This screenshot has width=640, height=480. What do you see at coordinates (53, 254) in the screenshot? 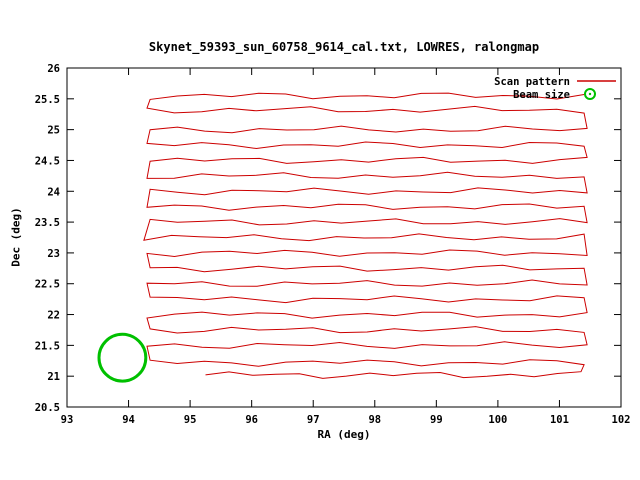
I see `y-tick-label: 23` at bounding box center [53, 254].